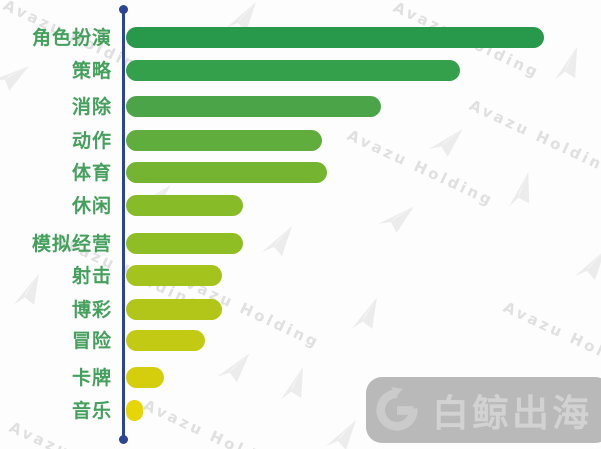 This screenshot has width=601, height=449. I want to click on axis-top-dot, so click(123, 9).